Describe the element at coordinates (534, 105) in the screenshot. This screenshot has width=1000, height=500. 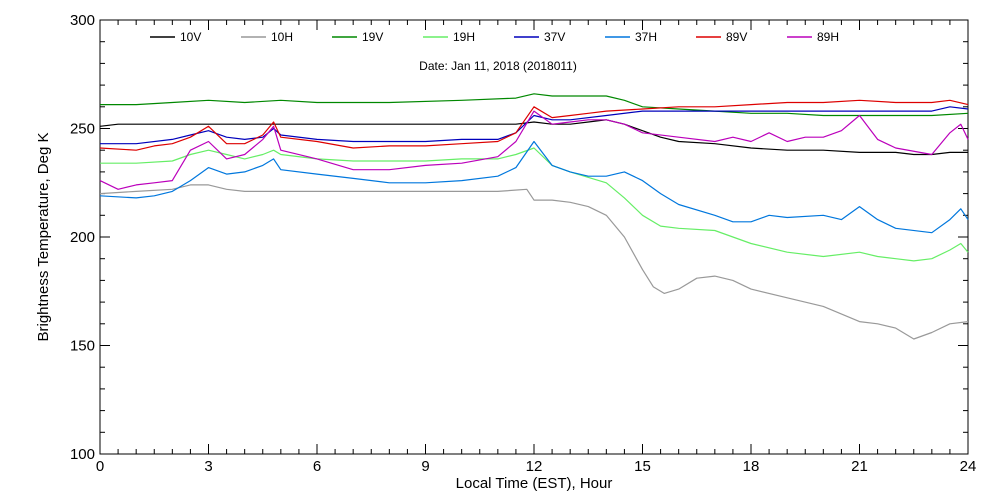
I see `series-line-19v` at that location.